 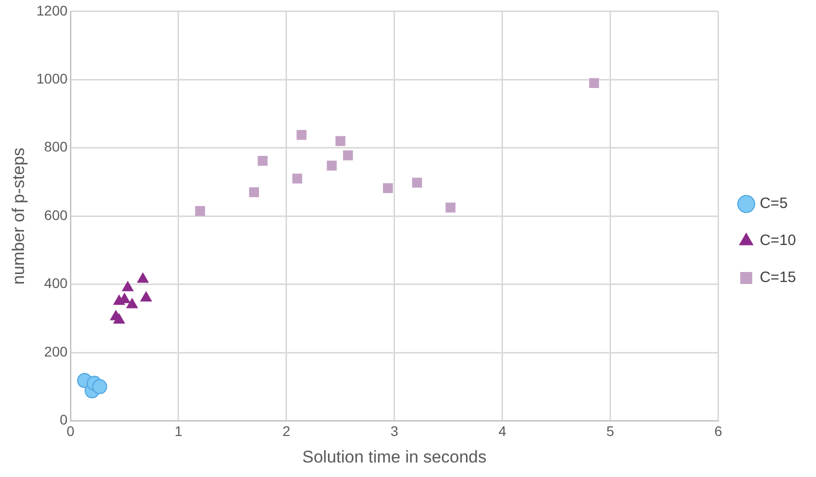 I want to click on x-tick-label: 3, so click(x=394, y=431).